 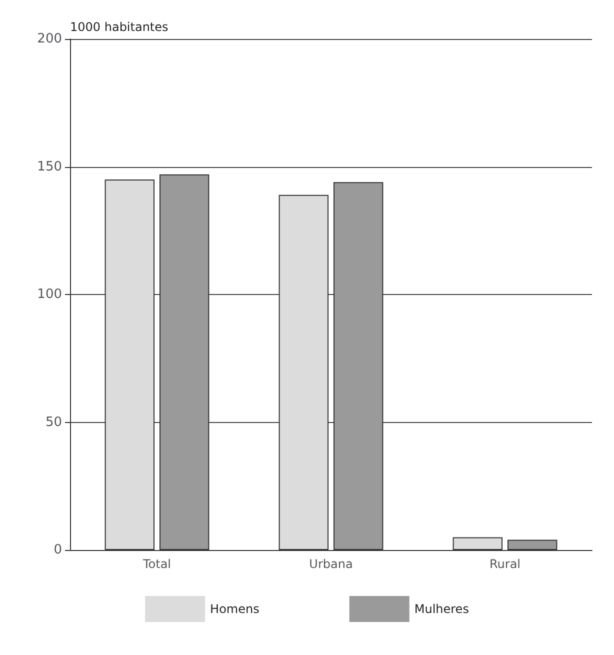 I want to click on y-tick-label: 50, so click(x=53, y=422).